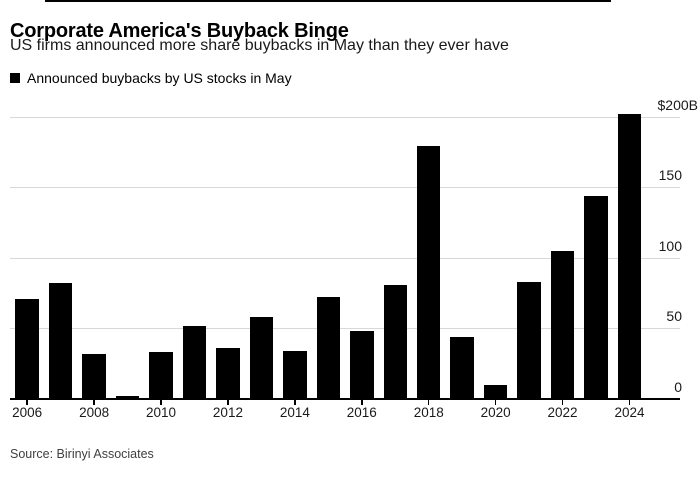 Image resolution: width=700 pixels, height=481 pixels. Describe the element at coordinates (60, 341) in the screenshot. I see `bar-2007` at that location.